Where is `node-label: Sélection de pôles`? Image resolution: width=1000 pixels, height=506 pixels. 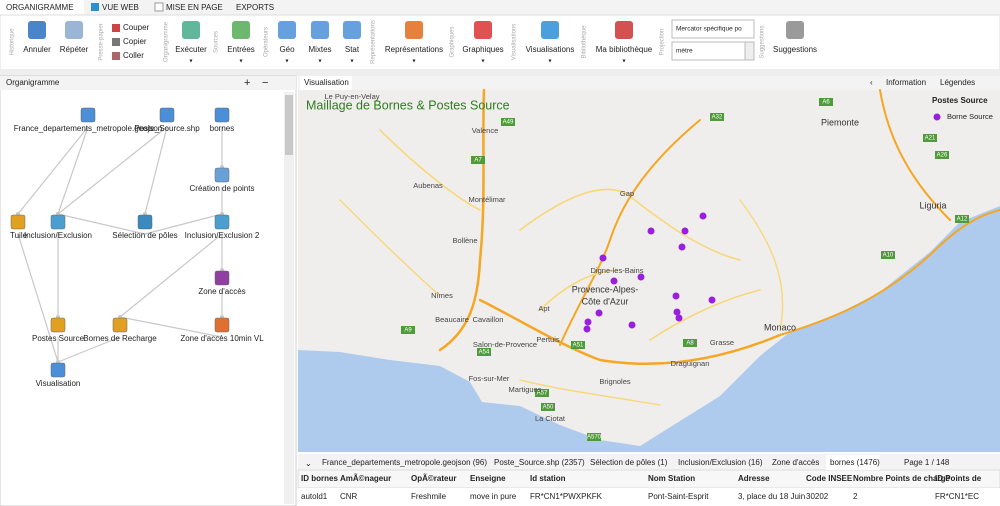
node-label: Sélection de pôles is located at coordinates (144, 235).